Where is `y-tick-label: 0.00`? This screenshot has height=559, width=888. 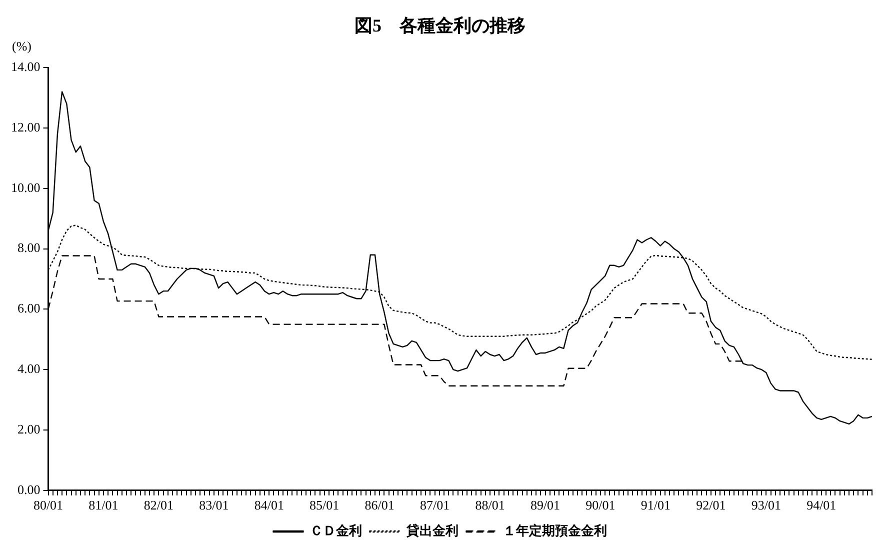
y-tick-label: 0.00 is located at coordinates (29, 489).